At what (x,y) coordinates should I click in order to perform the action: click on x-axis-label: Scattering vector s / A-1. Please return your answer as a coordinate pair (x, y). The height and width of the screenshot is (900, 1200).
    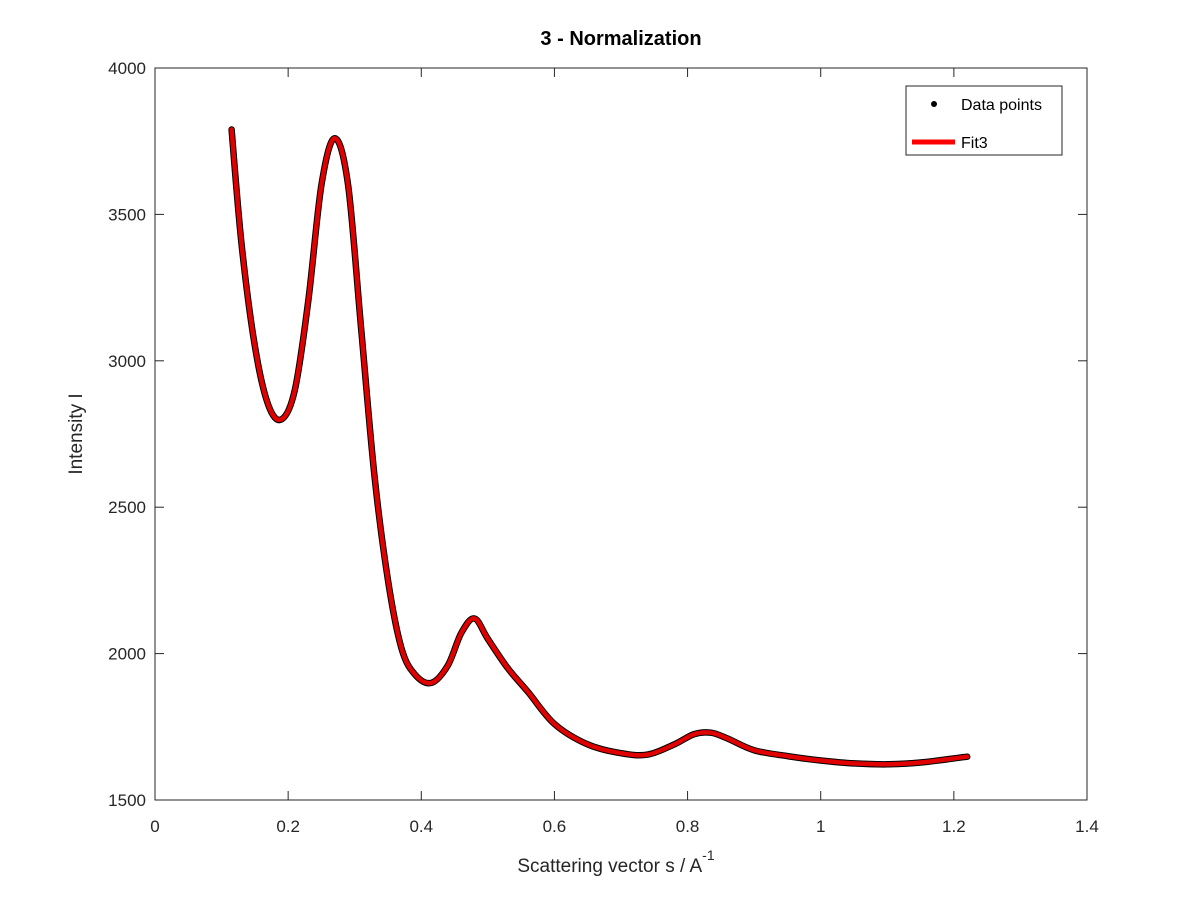
    Looking at the image, I should click on (615, 862).